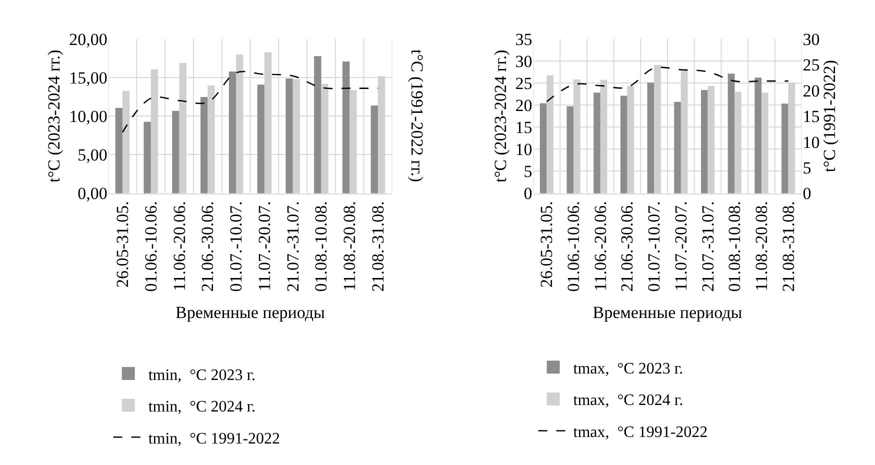  Describe the element at coordinates (807, 168) in the screenshot. I see `y2-tick-label: 5` at that location.